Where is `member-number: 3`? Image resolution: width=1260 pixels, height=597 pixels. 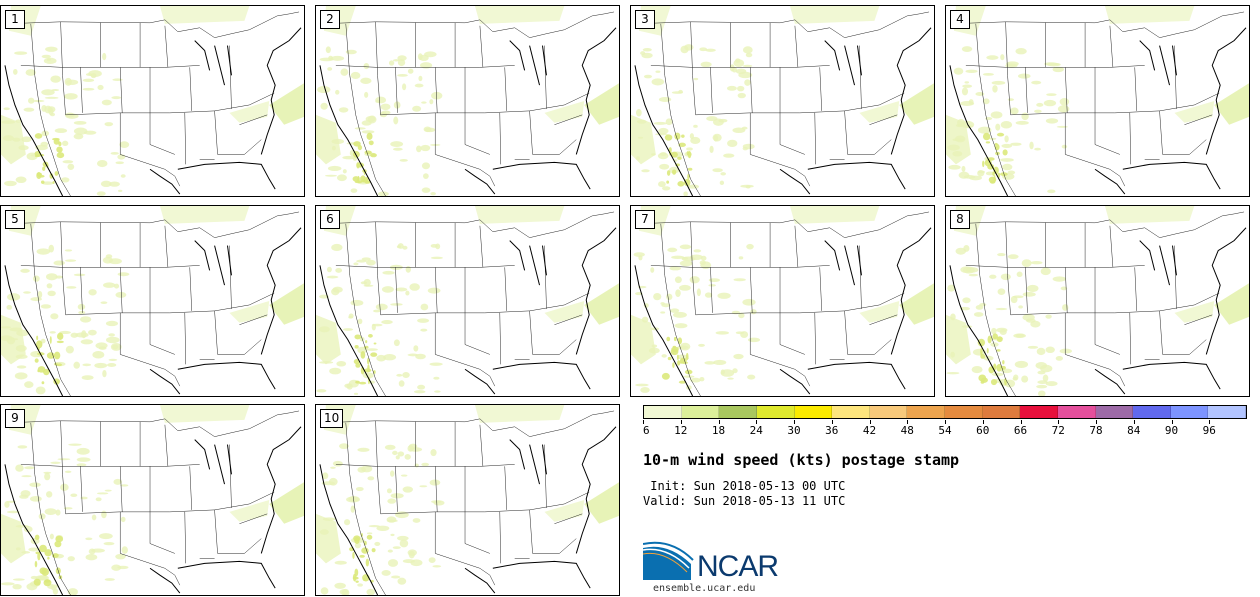 member-number: 3 is located at coordinates (645, 19).